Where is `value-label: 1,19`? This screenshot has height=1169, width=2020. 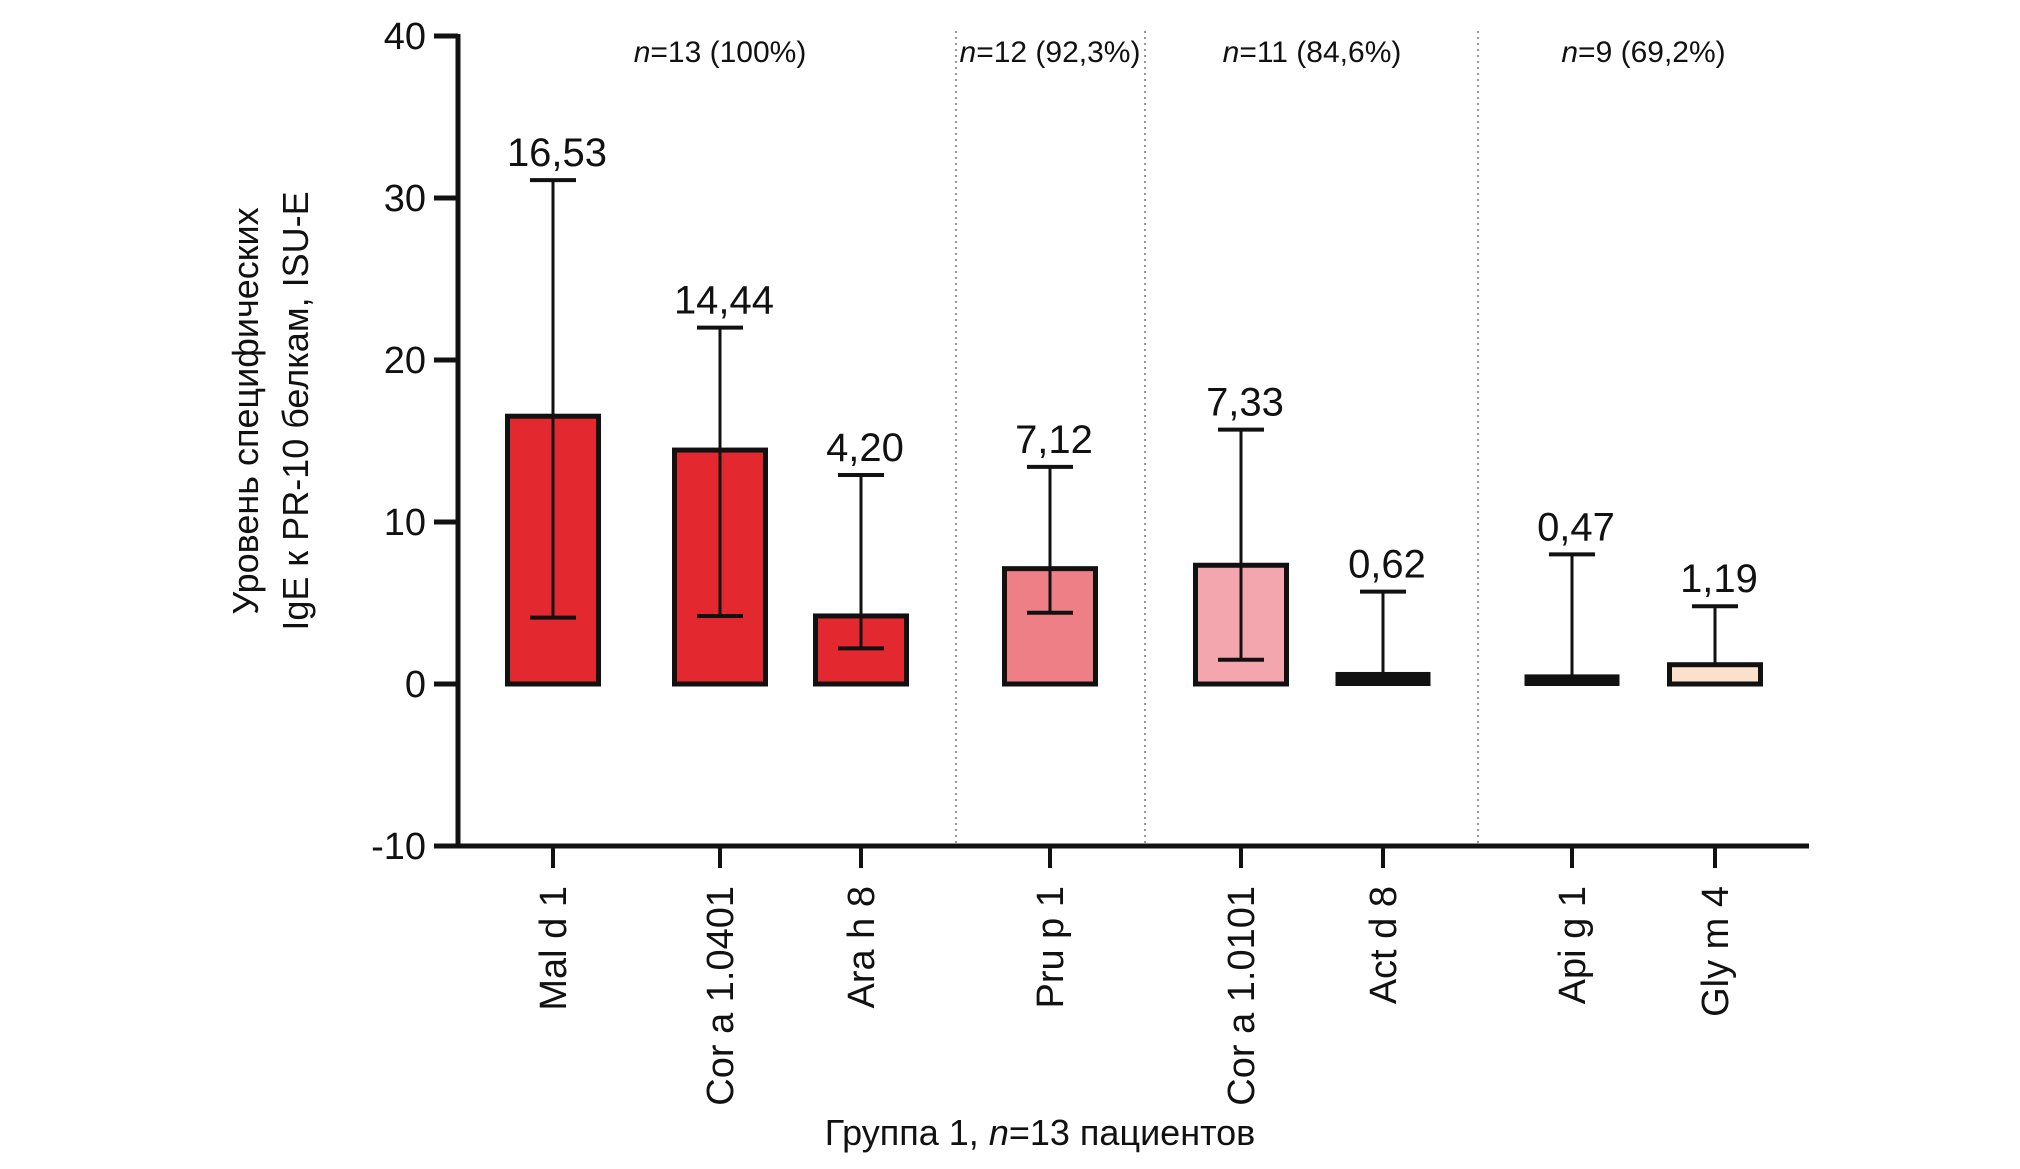 value-label: 1,19 is located at coordinates (1719, 579).